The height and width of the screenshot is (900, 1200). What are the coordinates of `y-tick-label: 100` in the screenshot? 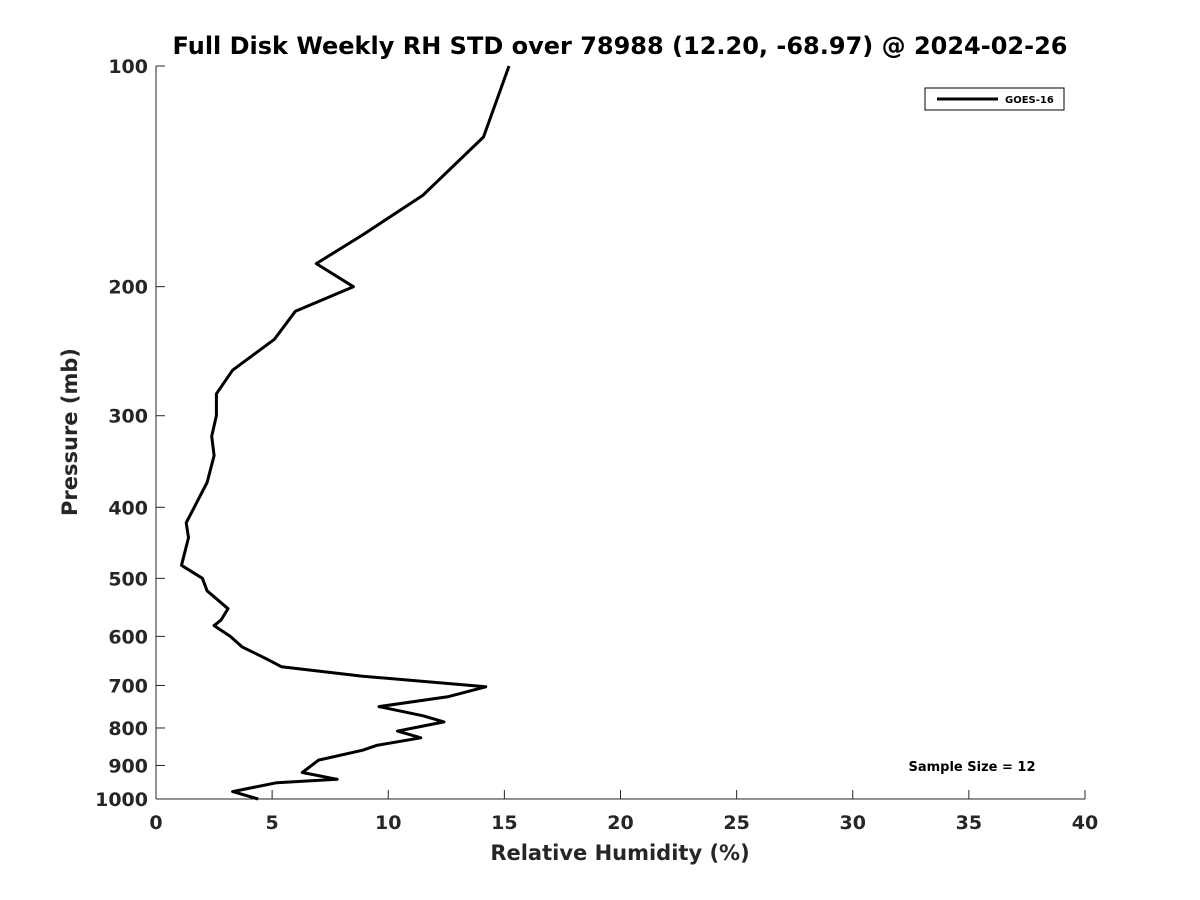 It's located at (128, 67).